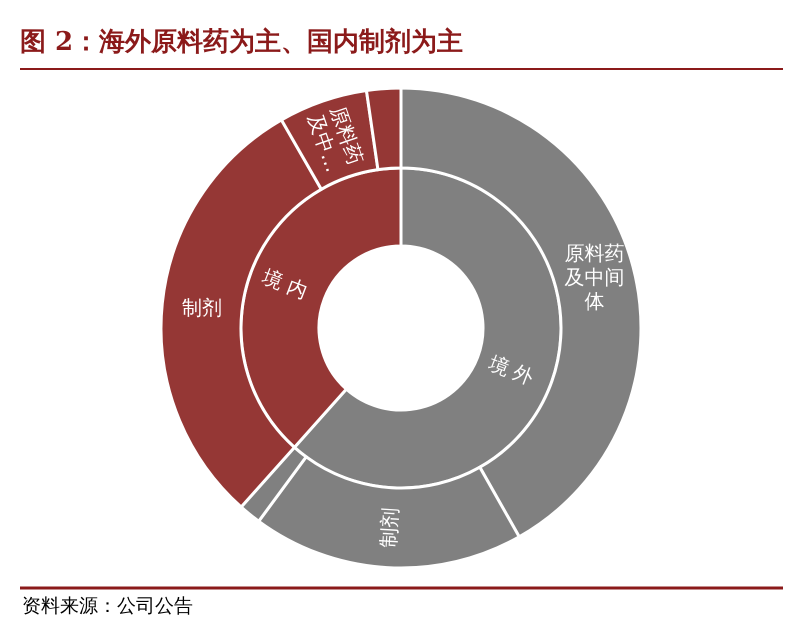 The image size is (794, 625). What do you see at coordinates (107, 606) in the screenshot?
I see `text: 资料来源：公司公告` at bounding box center [107, 606].